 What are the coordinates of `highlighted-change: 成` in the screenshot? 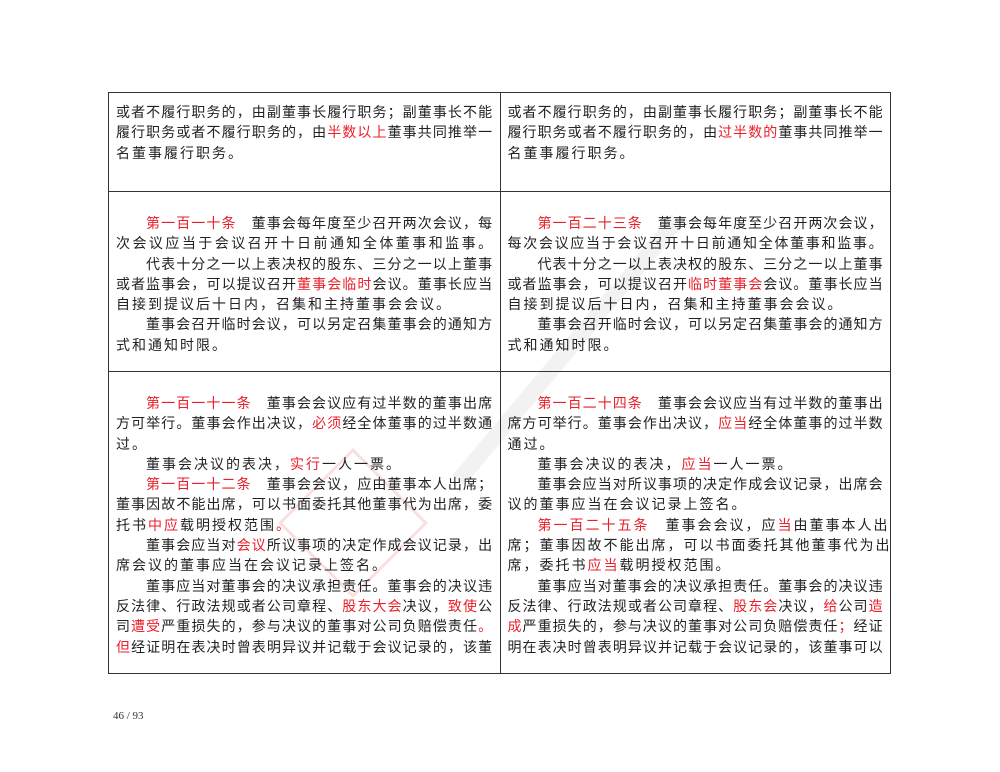 It's located at (515, 627).